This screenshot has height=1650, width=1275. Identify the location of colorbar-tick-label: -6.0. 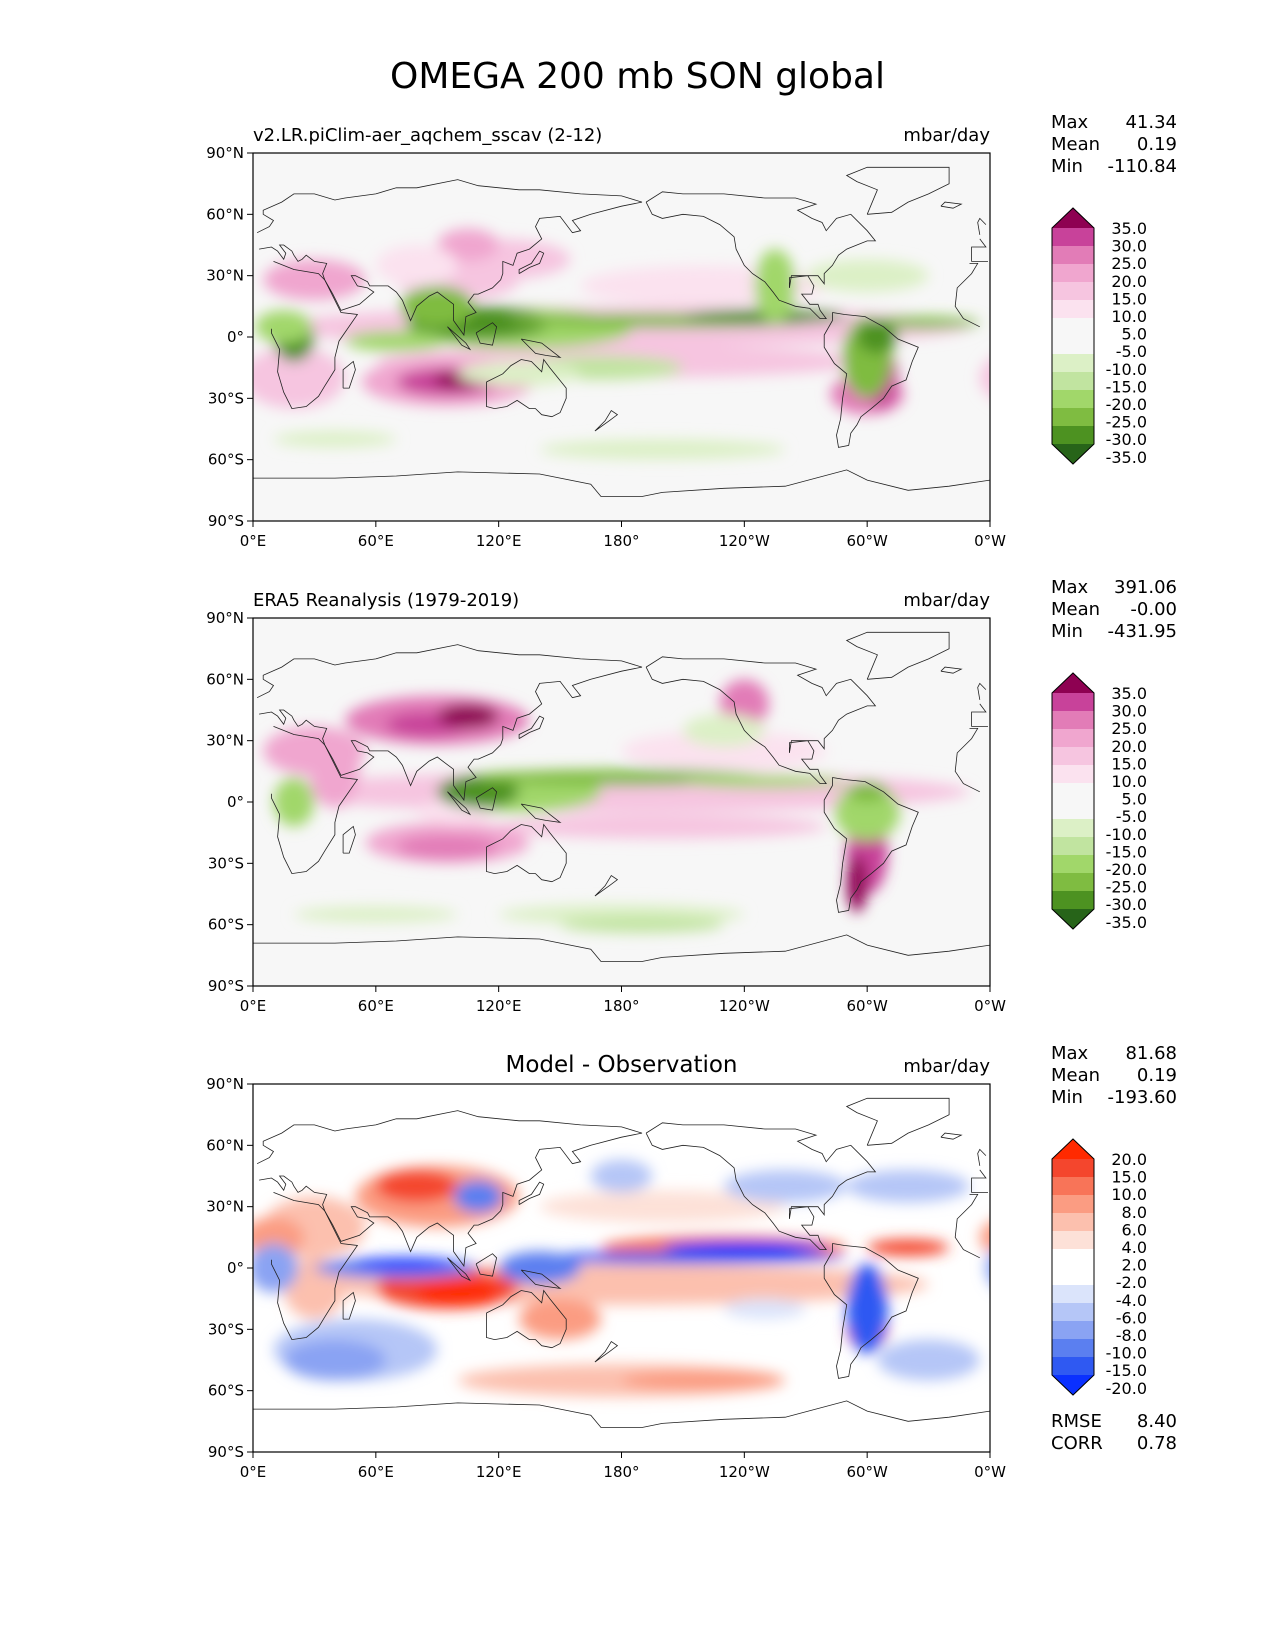
(1131, 1317).